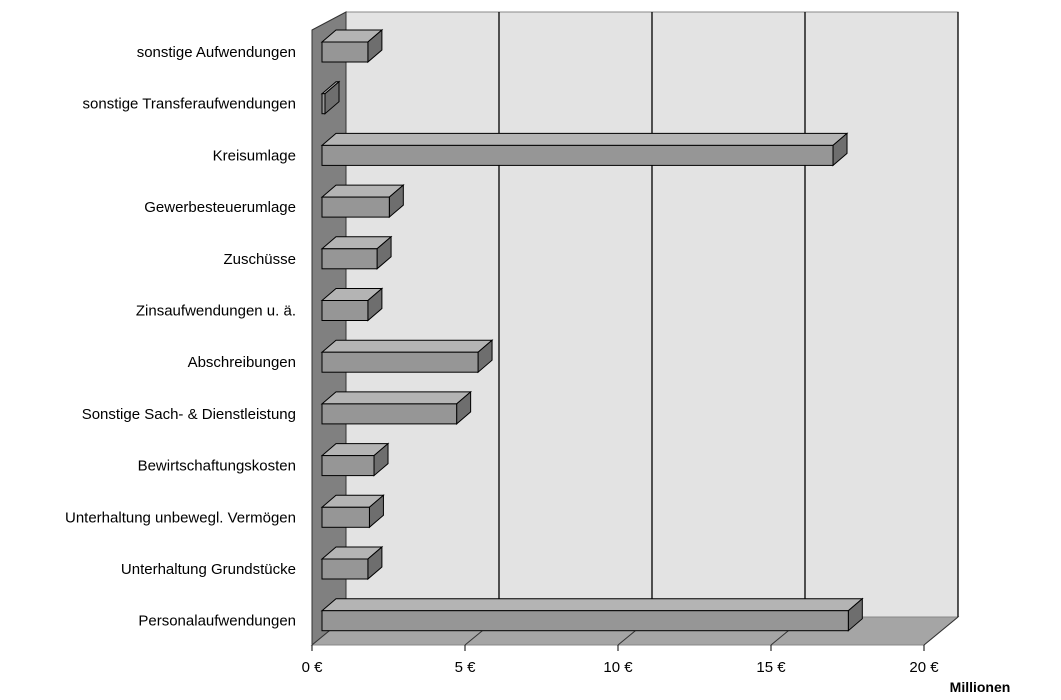 This screenshot has width=1061, height=700. What do you see at coordinates (924, 667) in the screenshot?
I see `x-tick-label: 20 €` at bounding box center [924, 667].